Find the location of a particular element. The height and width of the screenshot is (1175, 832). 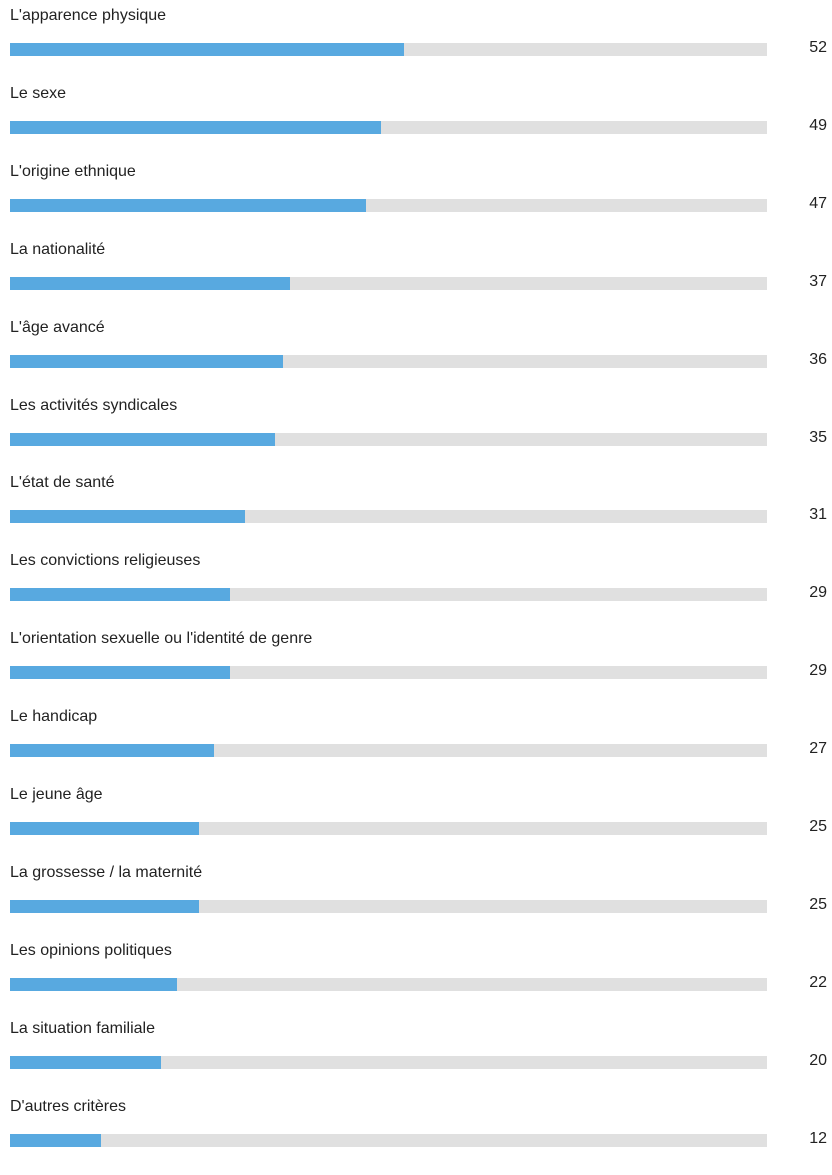

bar-row: Le handicap 27 is located at coordinates (416, 746).